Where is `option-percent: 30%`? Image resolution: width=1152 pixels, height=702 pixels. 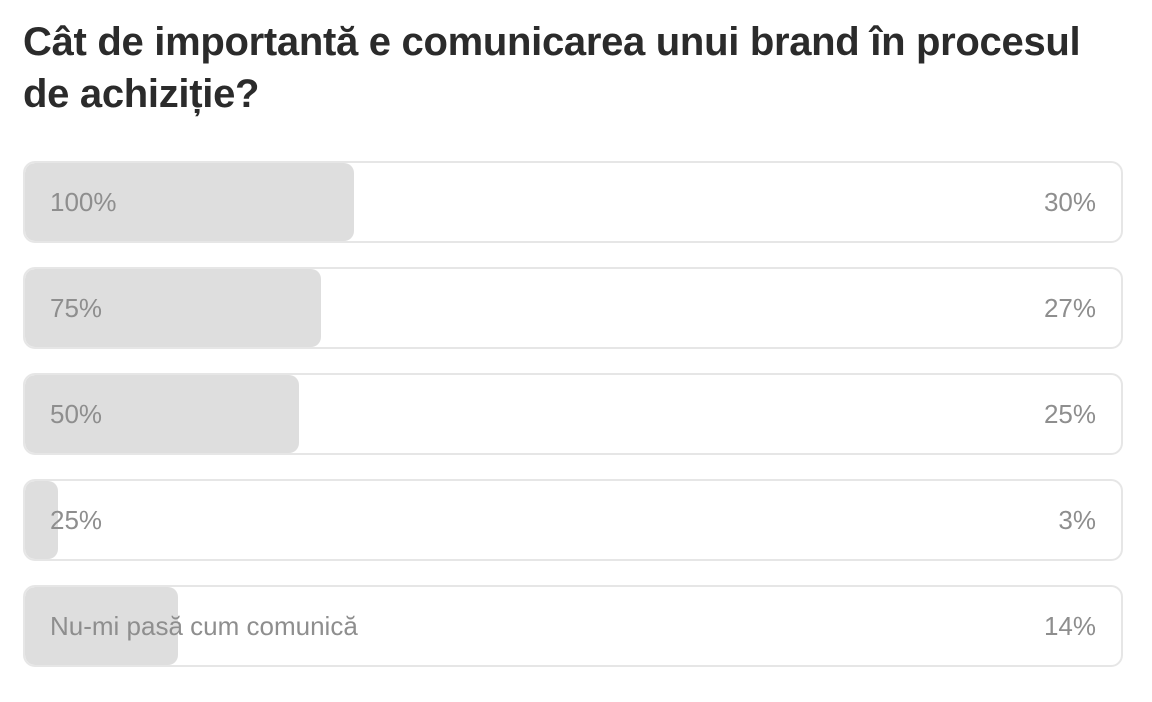 option-percent: 30% is located at coordinates (1069, 202).